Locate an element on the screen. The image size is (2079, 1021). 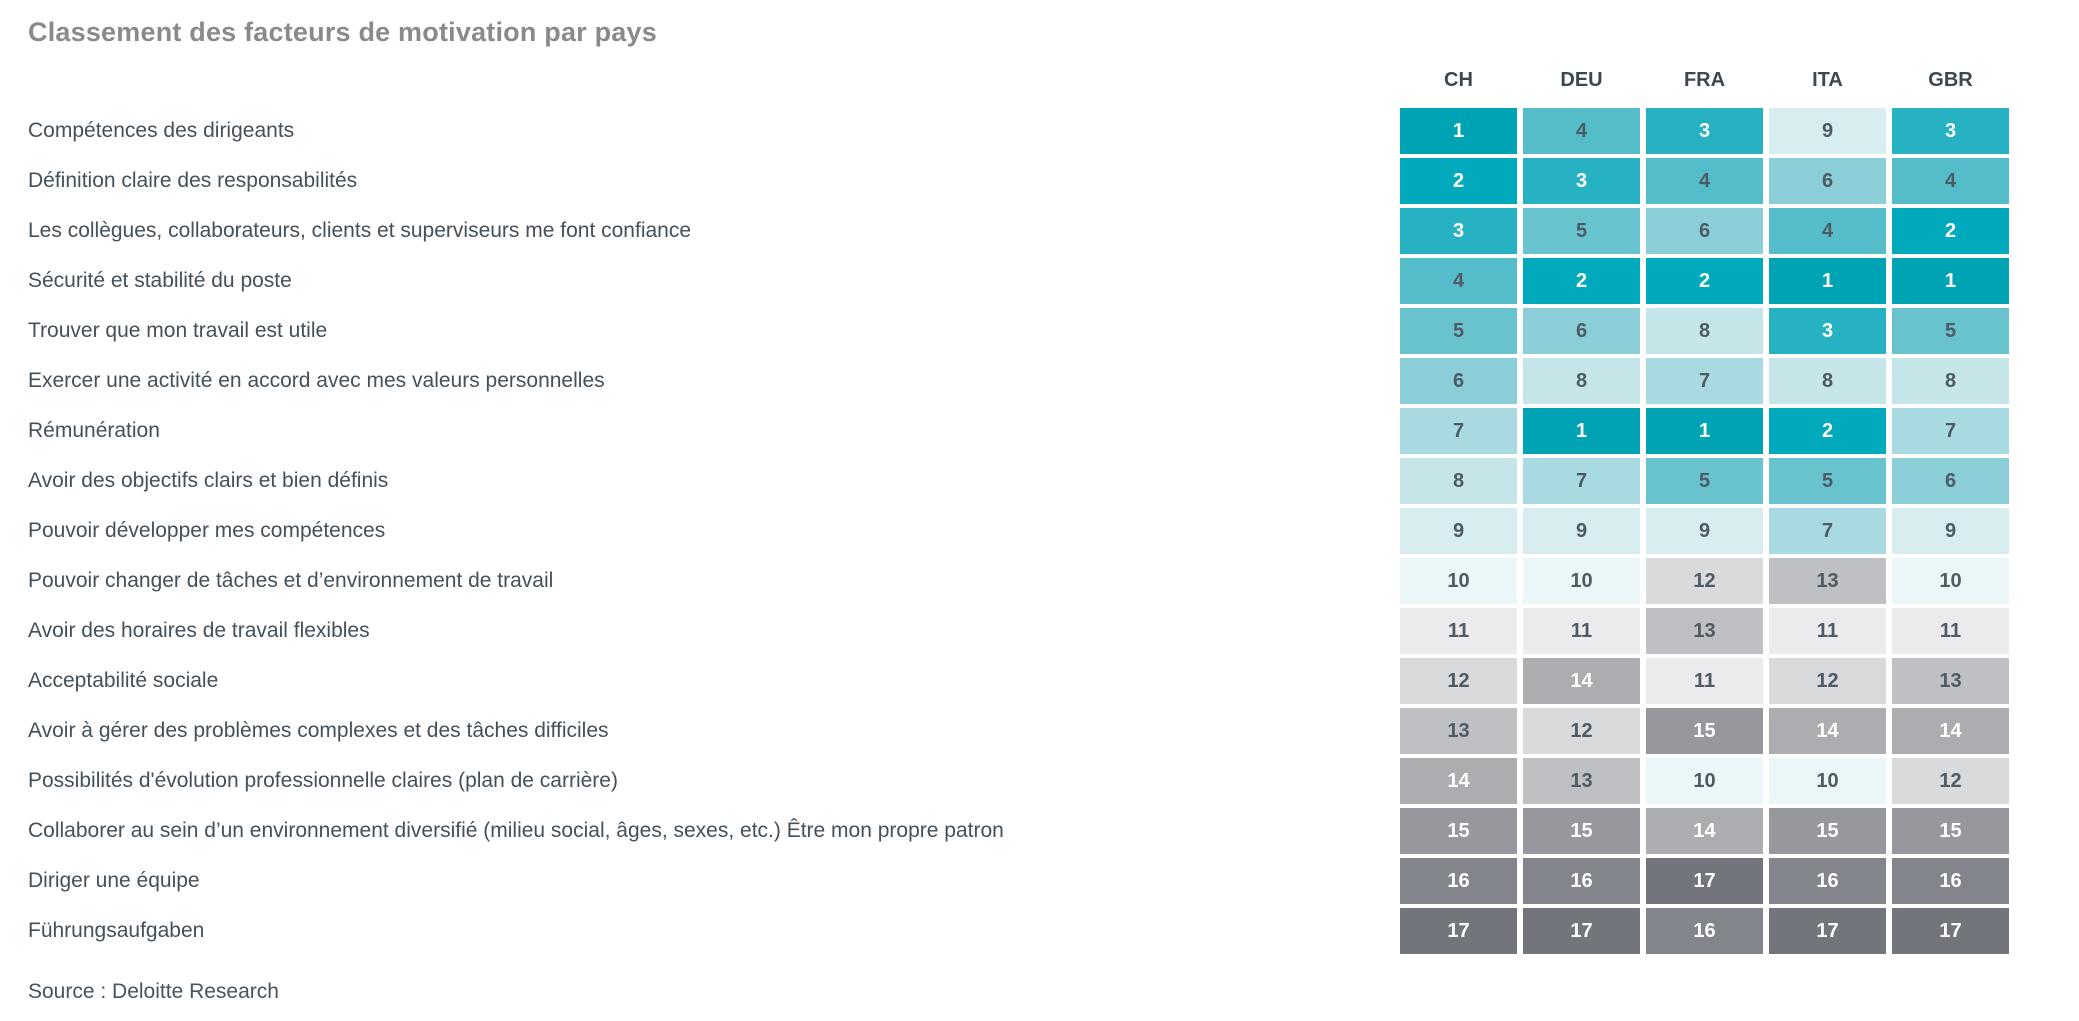
row-label: Diriger une équipe is located at coordinates (114, 880).